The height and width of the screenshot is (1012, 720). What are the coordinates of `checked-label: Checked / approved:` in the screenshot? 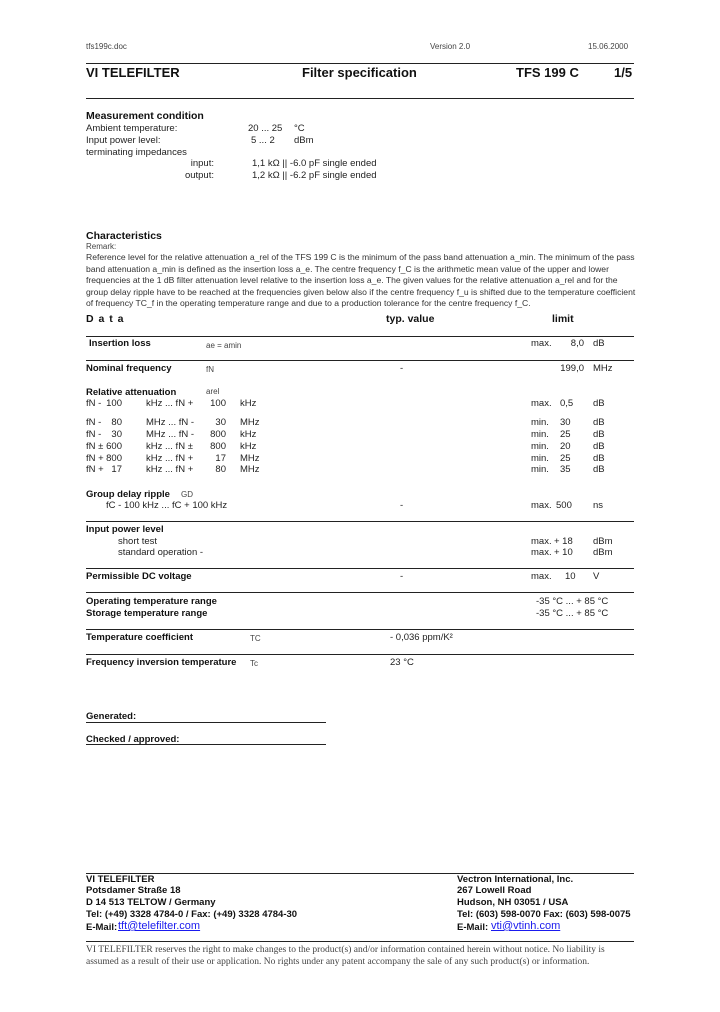 It's located at (133, 739).